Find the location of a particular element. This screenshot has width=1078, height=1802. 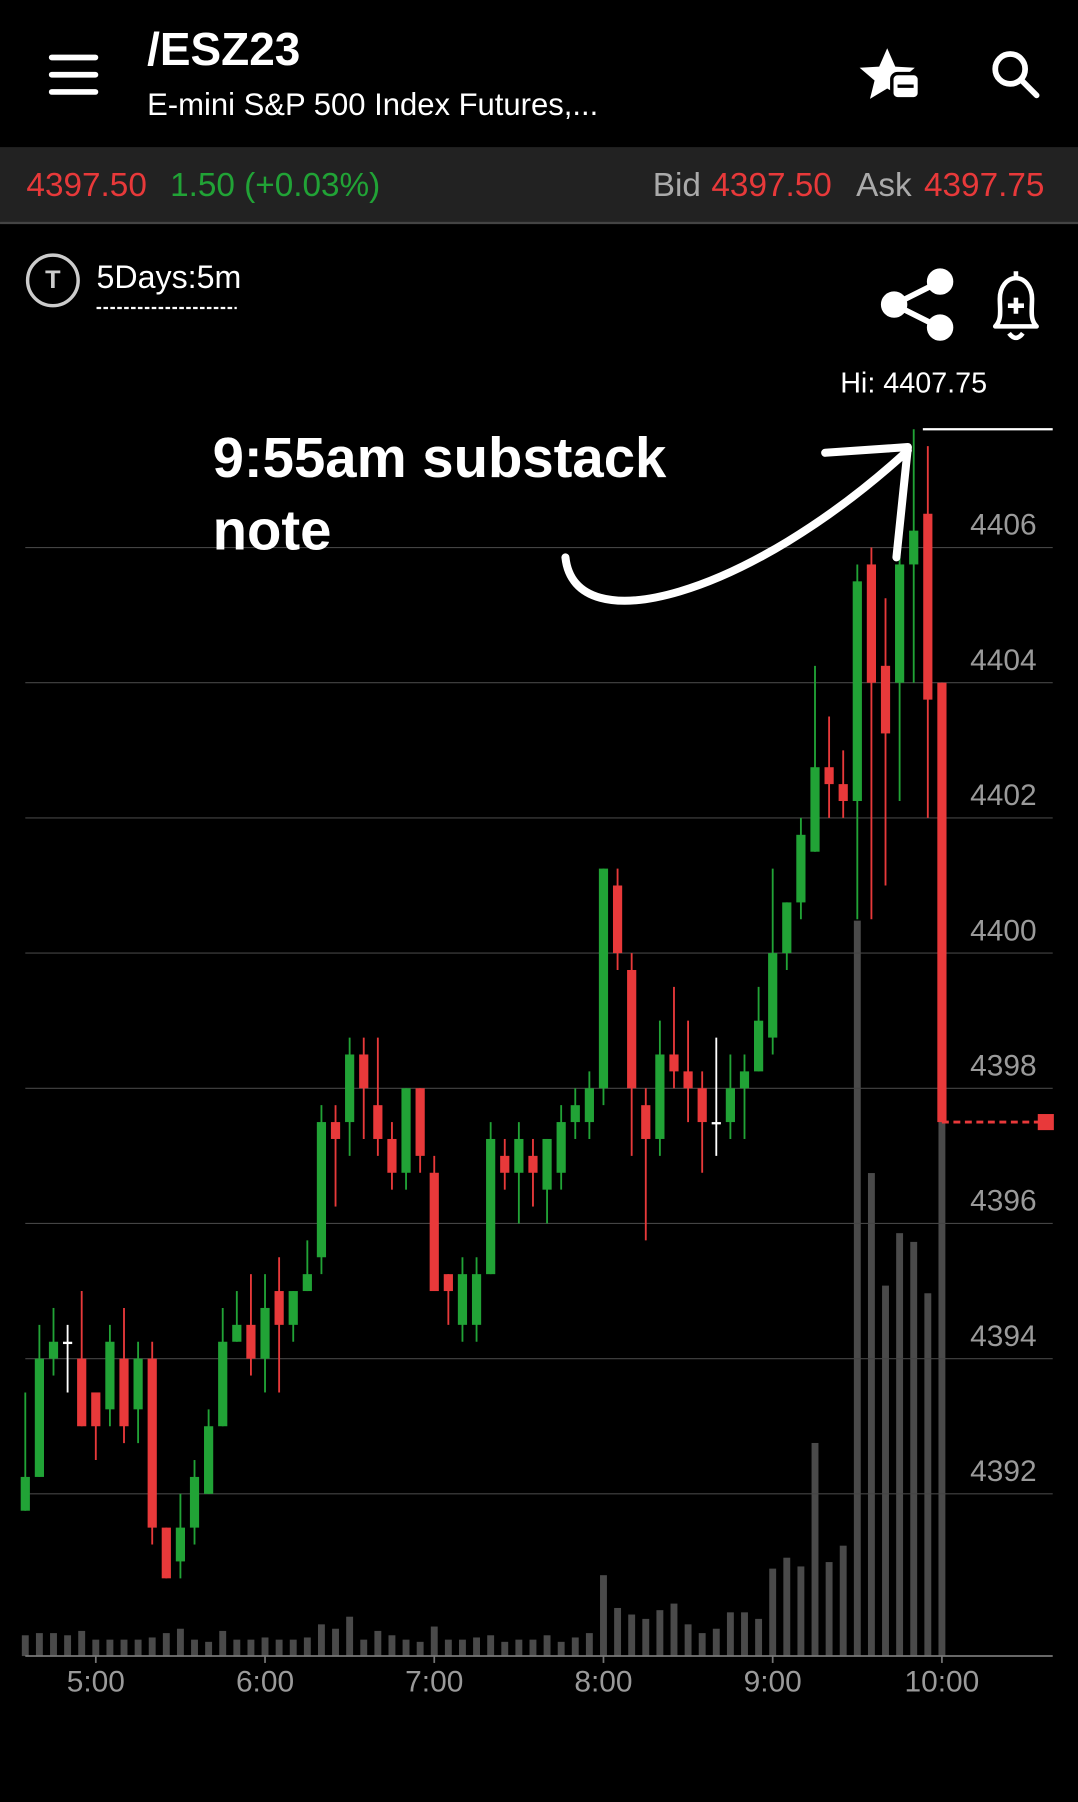

ask: 4397.75 is located at coordinates (984, 185).